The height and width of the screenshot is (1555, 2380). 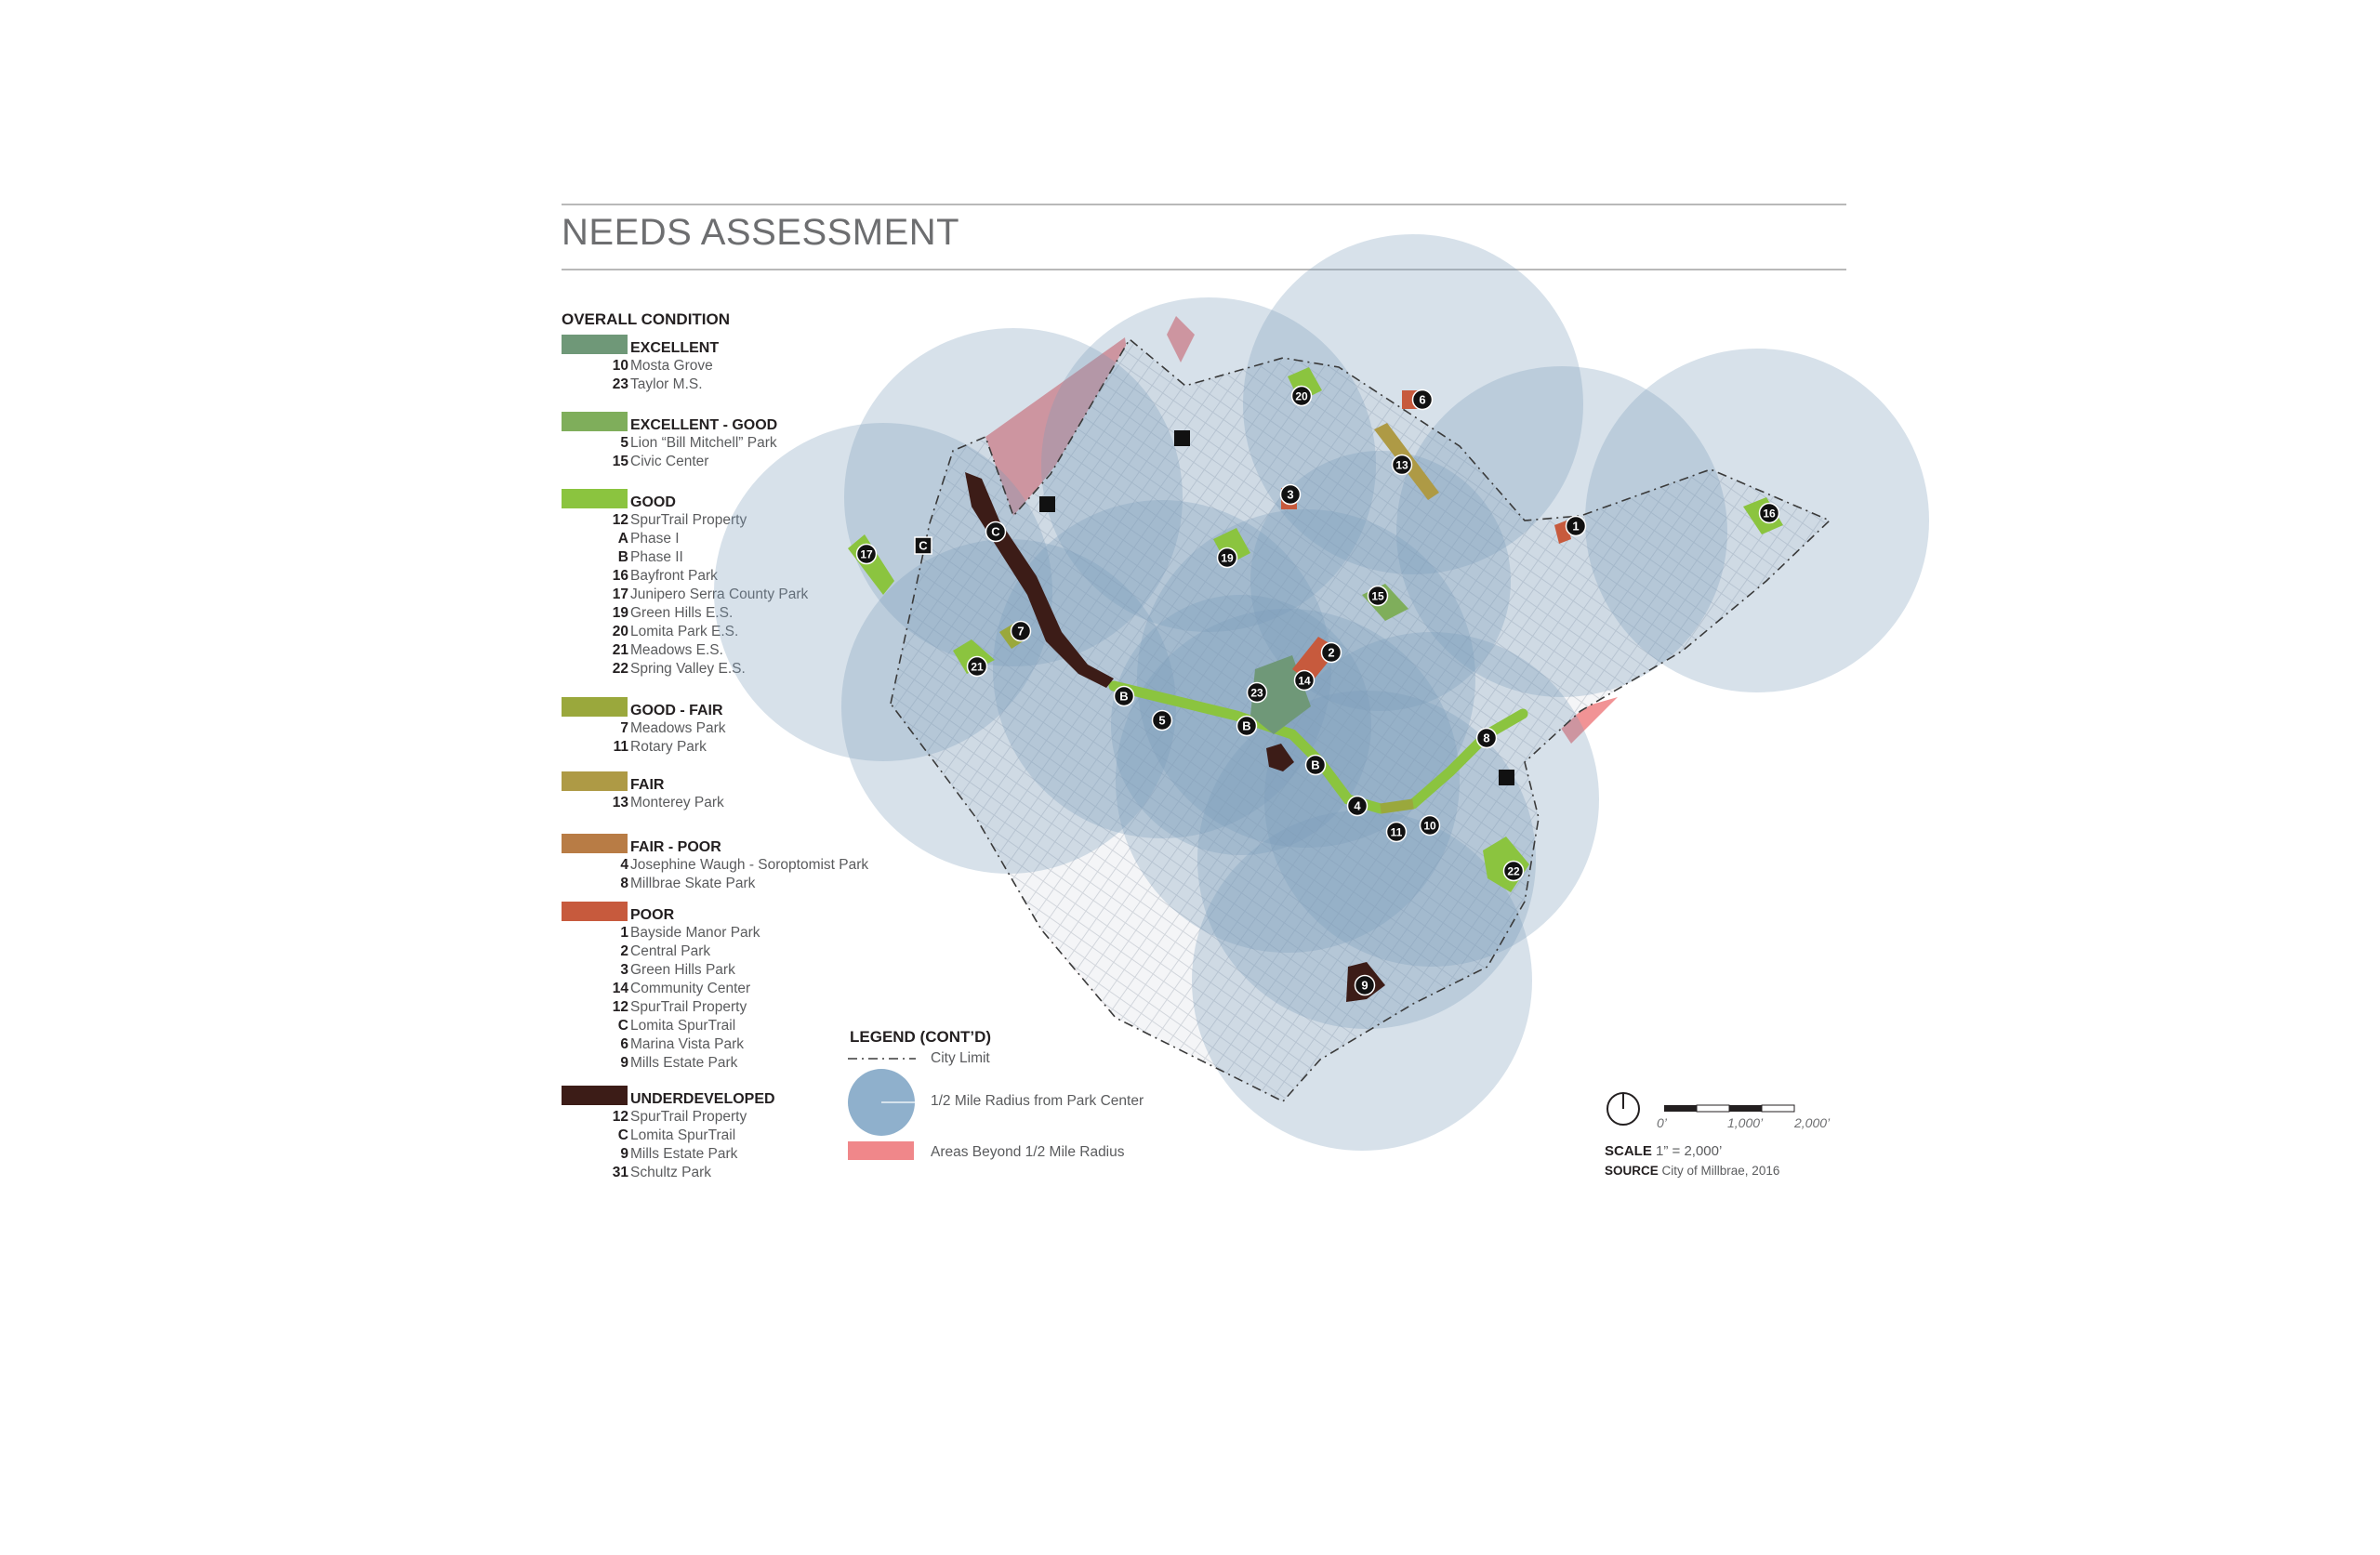 I want to click on legend-park-item: 21 Meadows E.S., so click(x=757, y=651).